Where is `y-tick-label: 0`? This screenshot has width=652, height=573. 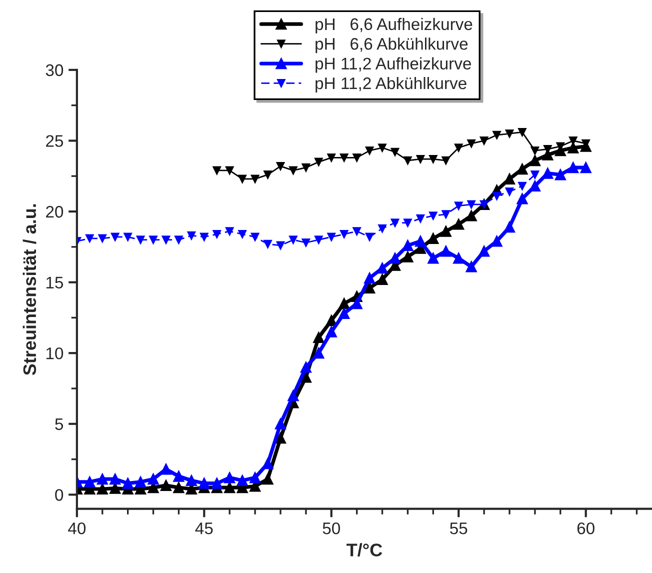
y-tick-label: 0 is located at coordinates (59, 495).